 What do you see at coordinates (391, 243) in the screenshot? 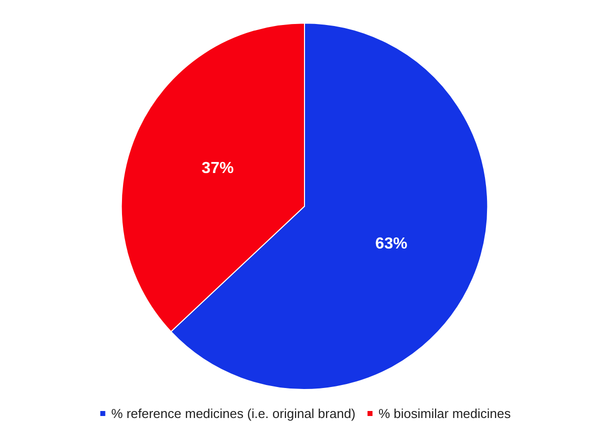
I see `data-label: 63%` at bounding box center [391, 243].